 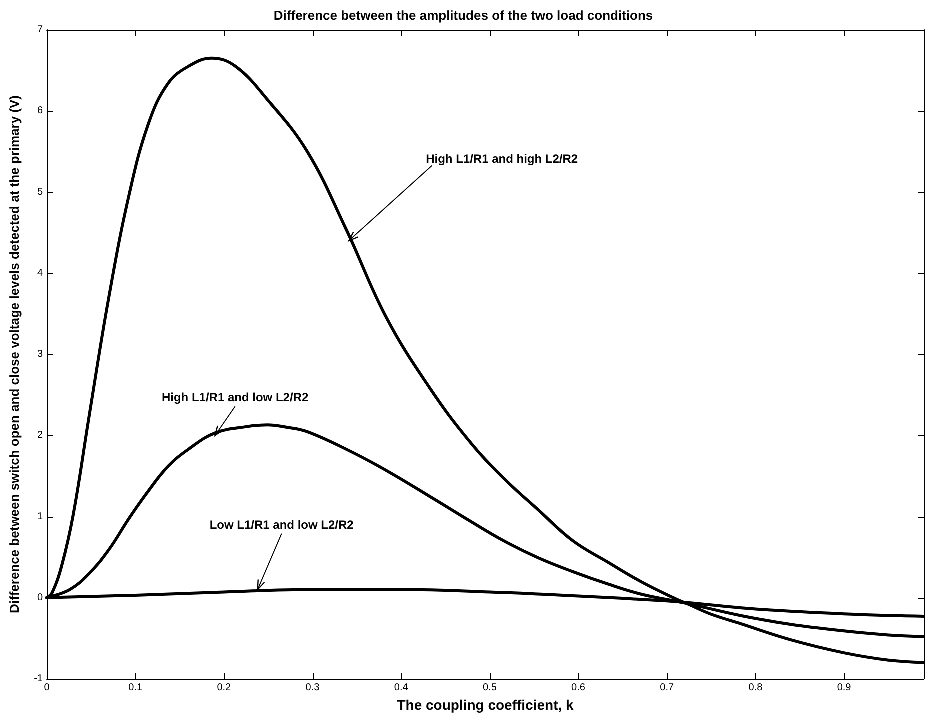 What do you see at coordinates (14, 355) in the screenshot?
I see `y-axis-title: Difference between switch open and close voltage levels detected at the primary (V)` at bounding box center [14, 355].